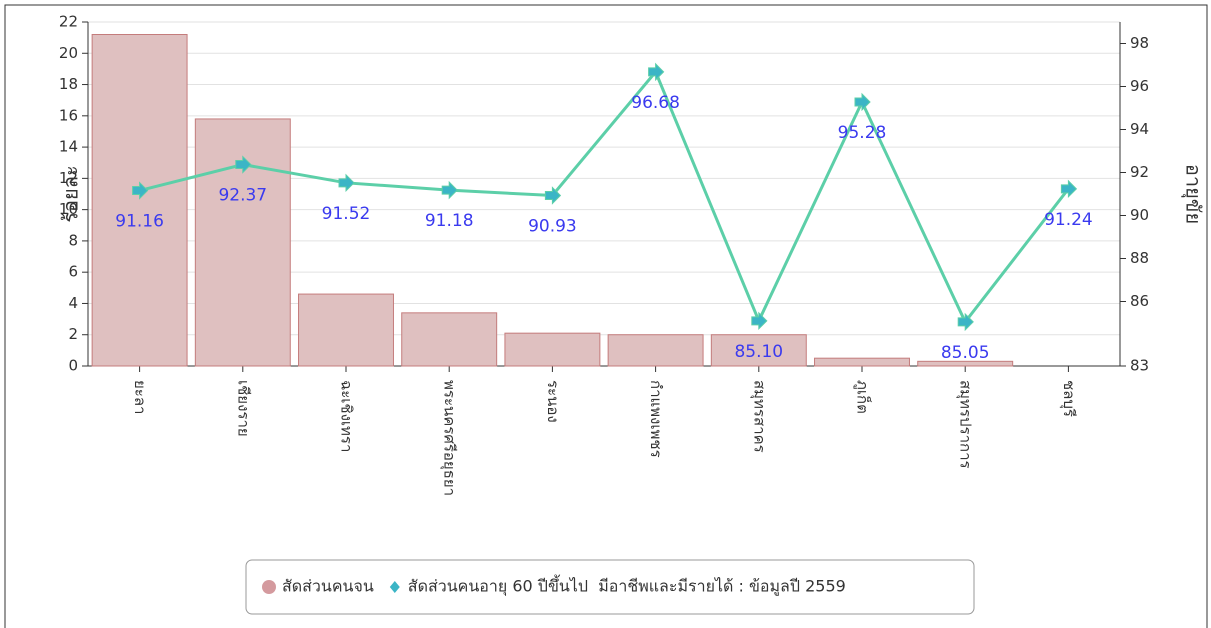 Image resolution: width=1211 pixels, height=628 pixels. Describe the element at coordinates (449, 438) in the screenshot. I see `x-tick-label: พระนครศรีอยุธยา` at that location.